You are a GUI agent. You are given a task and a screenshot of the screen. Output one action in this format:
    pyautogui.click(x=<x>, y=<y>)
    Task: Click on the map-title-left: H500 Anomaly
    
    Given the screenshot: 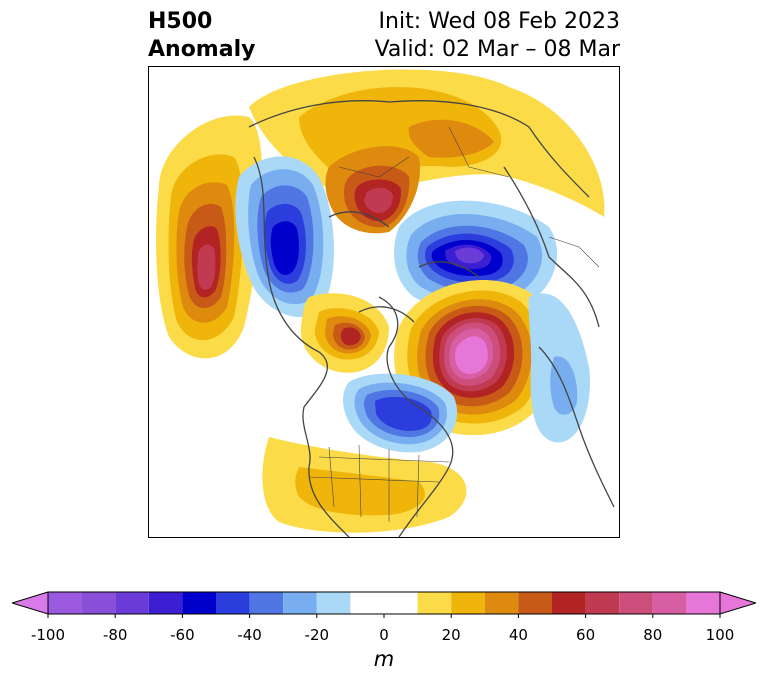 What is the action you would take?
    pyautogui.click(x=201, y=36)
    